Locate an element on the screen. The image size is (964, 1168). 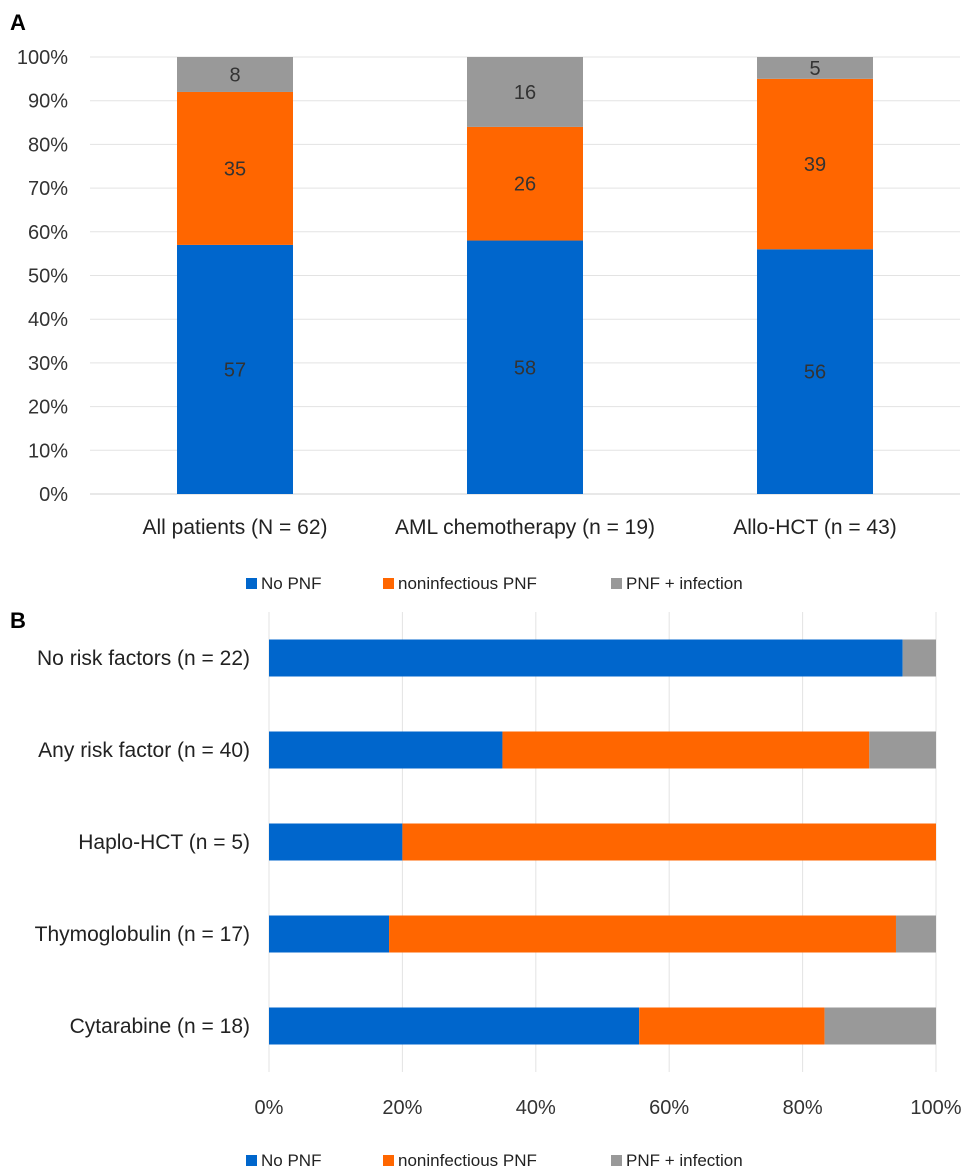
data-label-a: 5 is located at coordinates (814, 69).